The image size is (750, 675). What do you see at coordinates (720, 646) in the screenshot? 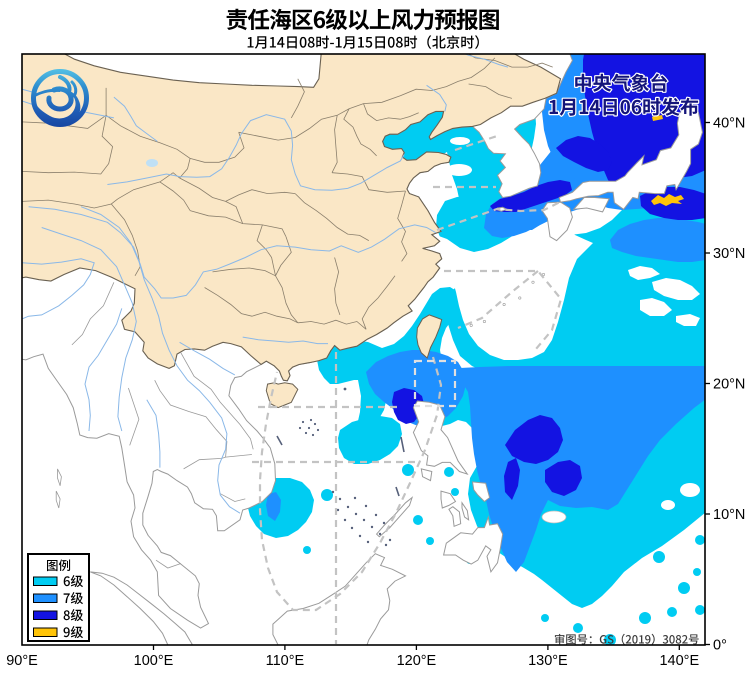
I see `svg-text: 0°` at bounding box center [720, 646].